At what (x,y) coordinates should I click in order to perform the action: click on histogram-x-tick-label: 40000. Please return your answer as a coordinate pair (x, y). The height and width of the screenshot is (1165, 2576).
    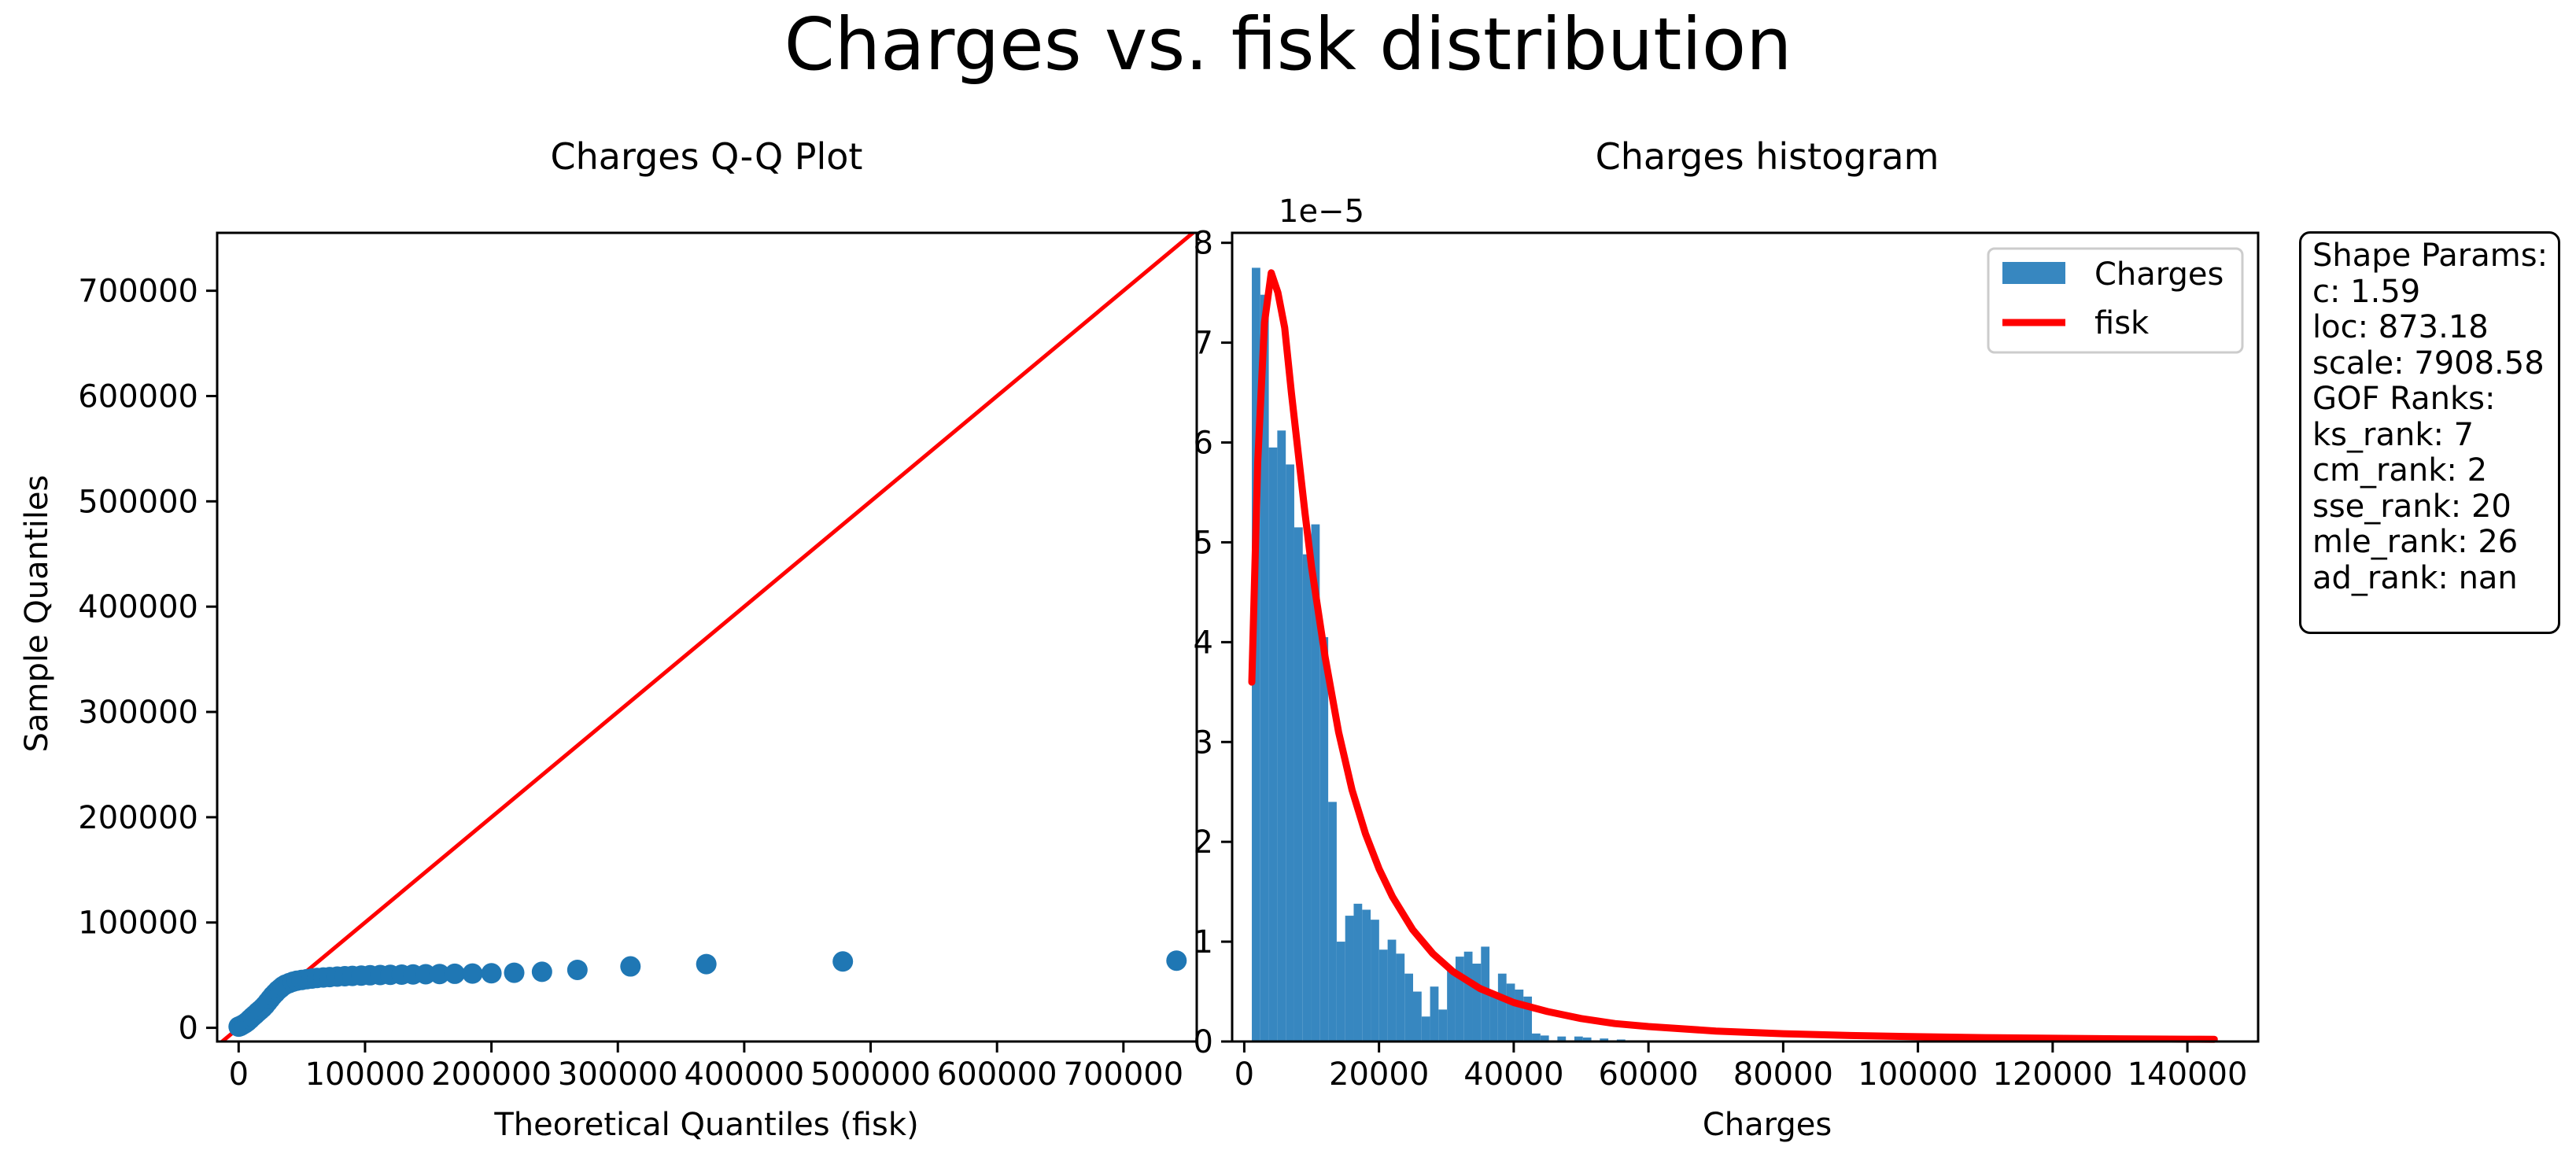
    Looking at the image, I should click on (1513, 1074).